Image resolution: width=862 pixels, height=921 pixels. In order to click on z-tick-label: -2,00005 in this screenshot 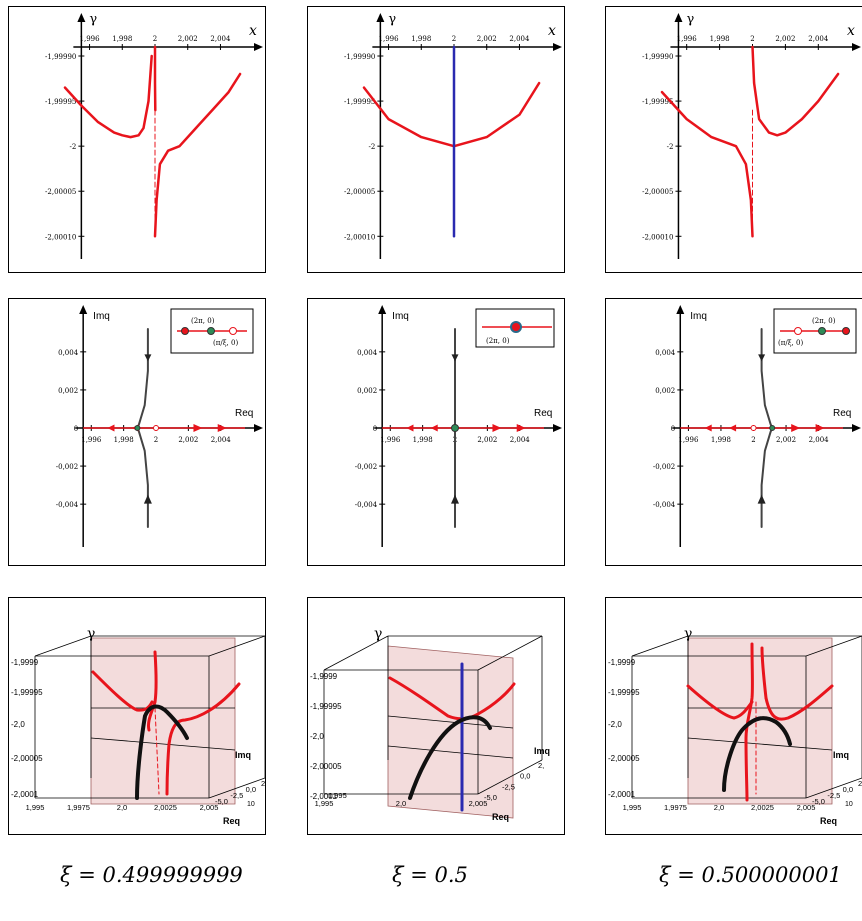, I will do `click(27, 758)`.